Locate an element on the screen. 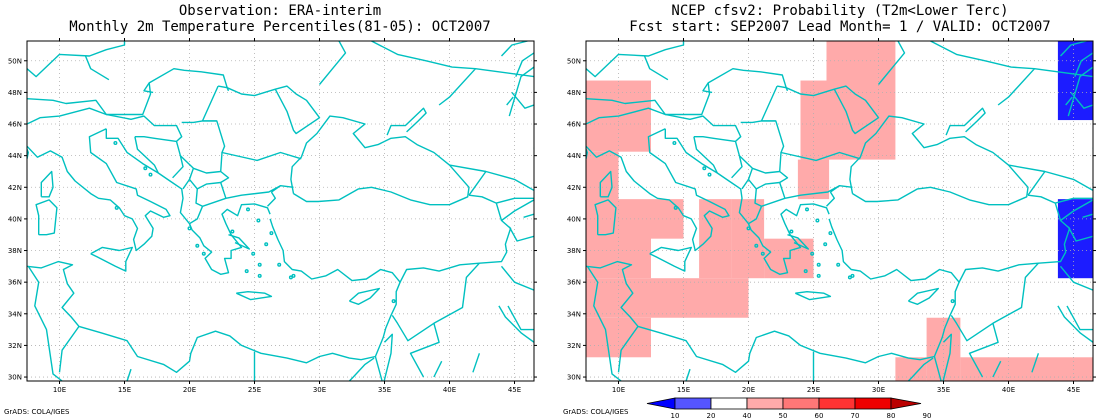 The image size is (1120, 420). y-tick-label: 32N is located at coordinates (15, 346).